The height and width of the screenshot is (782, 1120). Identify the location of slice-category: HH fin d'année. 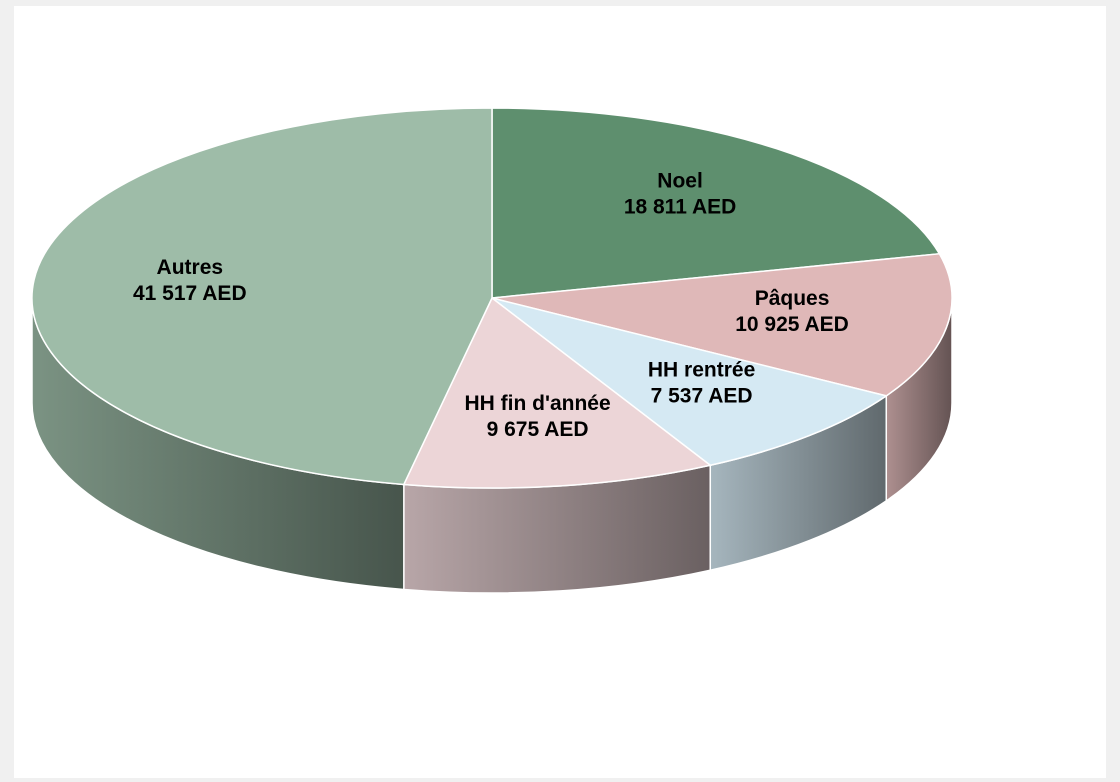
(537, 403).